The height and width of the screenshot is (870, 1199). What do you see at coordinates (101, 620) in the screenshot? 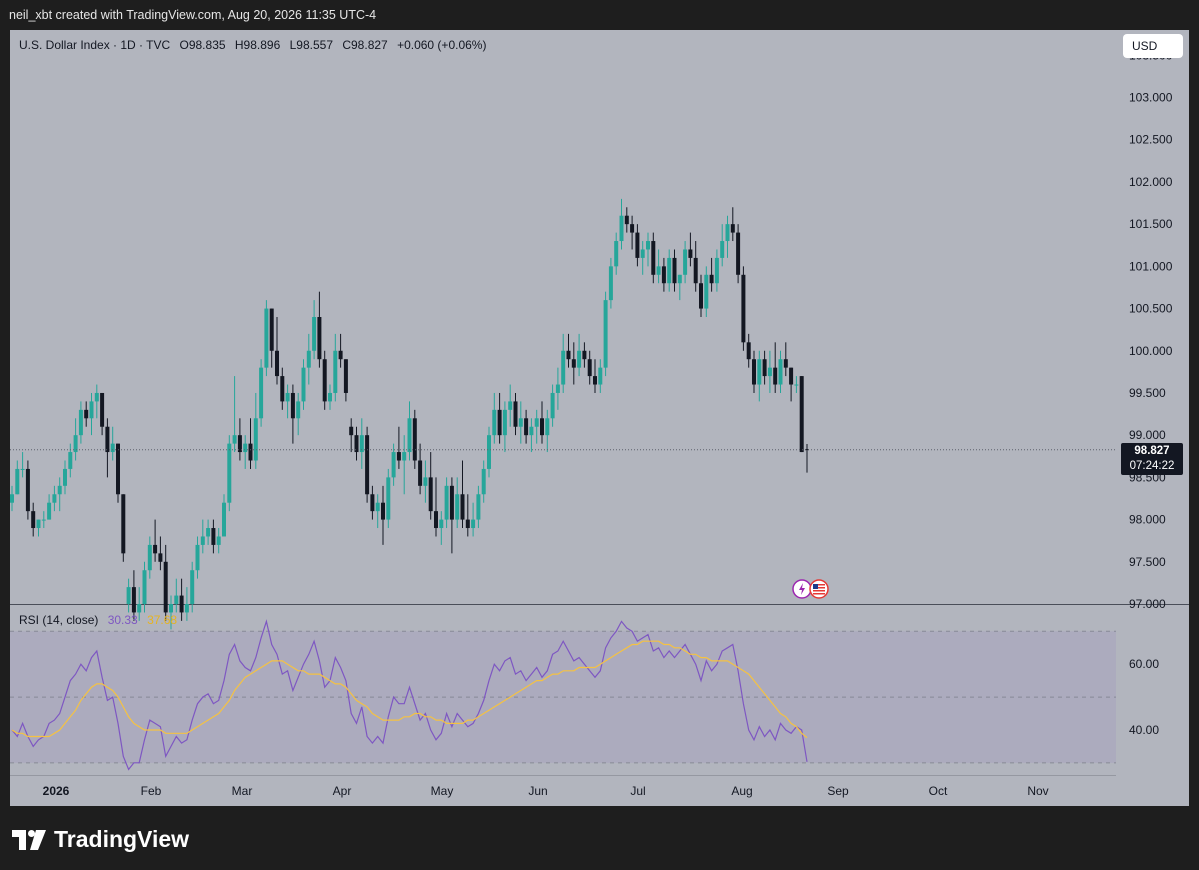
I see `rsi-legend: RSI (14, close) 30.33 37.68` at bounding box center [101, 620].